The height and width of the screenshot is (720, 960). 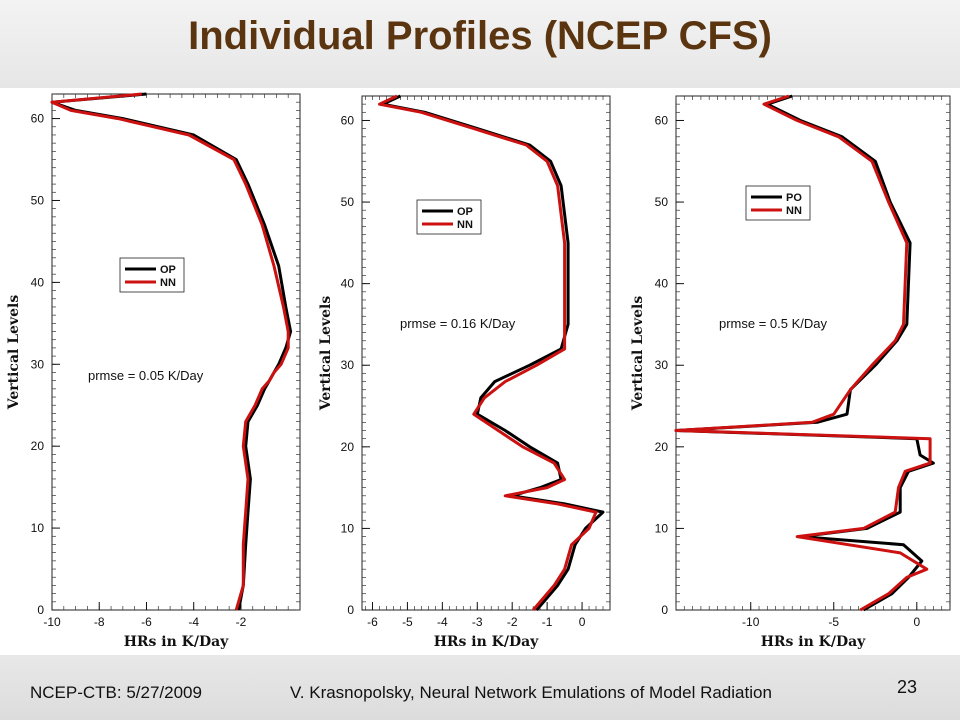 I want to click on slide-header-band, so click(x=480, y=44).